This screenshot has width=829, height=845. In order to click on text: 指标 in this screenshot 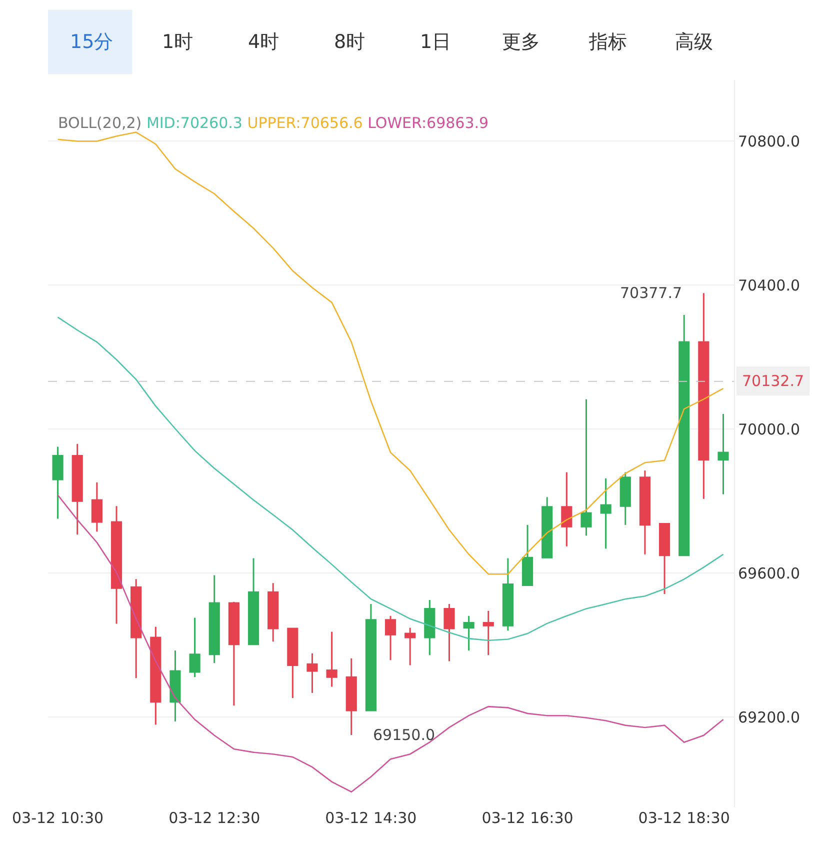, I will do `click(607, 42)`.